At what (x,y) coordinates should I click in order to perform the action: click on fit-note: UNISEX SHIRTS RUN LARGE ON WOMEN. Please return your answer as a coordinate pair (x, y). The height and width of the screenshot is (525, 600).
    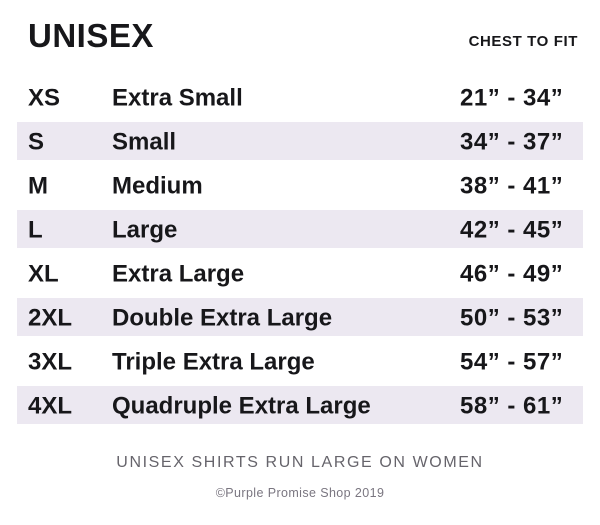
    Looking at the image, I should click on (300, 462).